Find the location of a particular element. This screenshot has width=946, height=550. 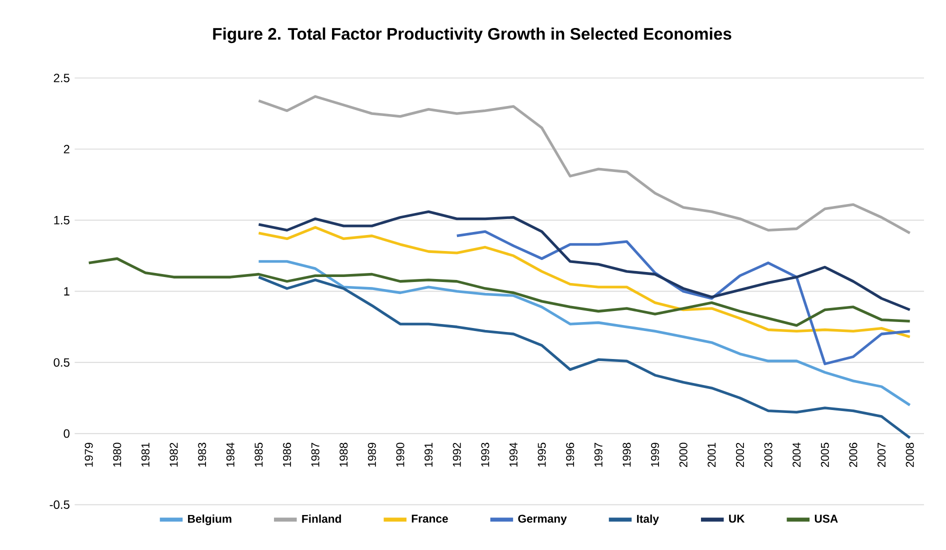

y-tick-label: 2 is located at coordinates (67, 149).